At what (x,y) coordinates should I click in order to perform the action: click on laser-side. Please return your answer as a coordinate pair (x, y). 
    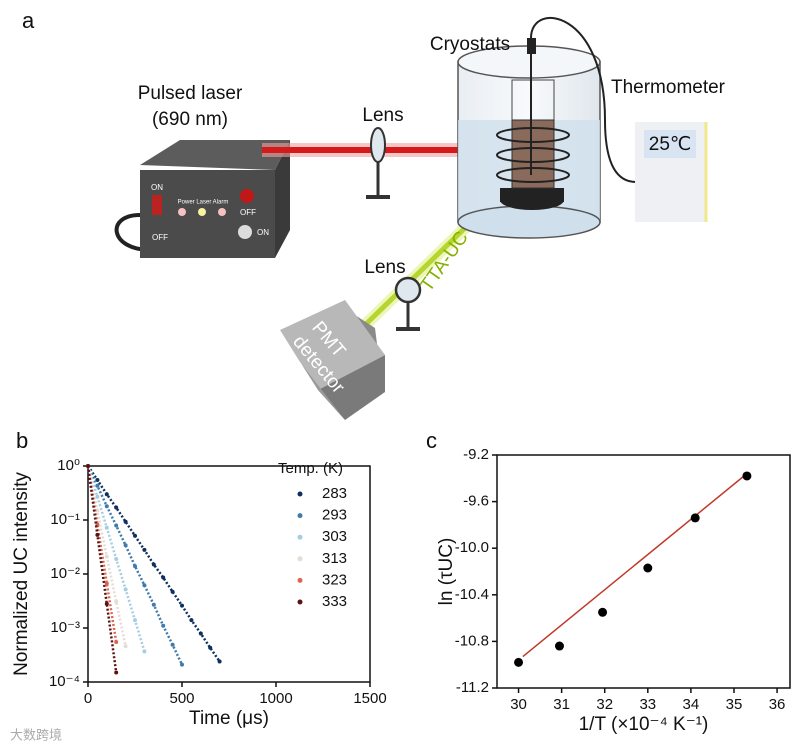
    Looking at the image, I should click on (282, 199).